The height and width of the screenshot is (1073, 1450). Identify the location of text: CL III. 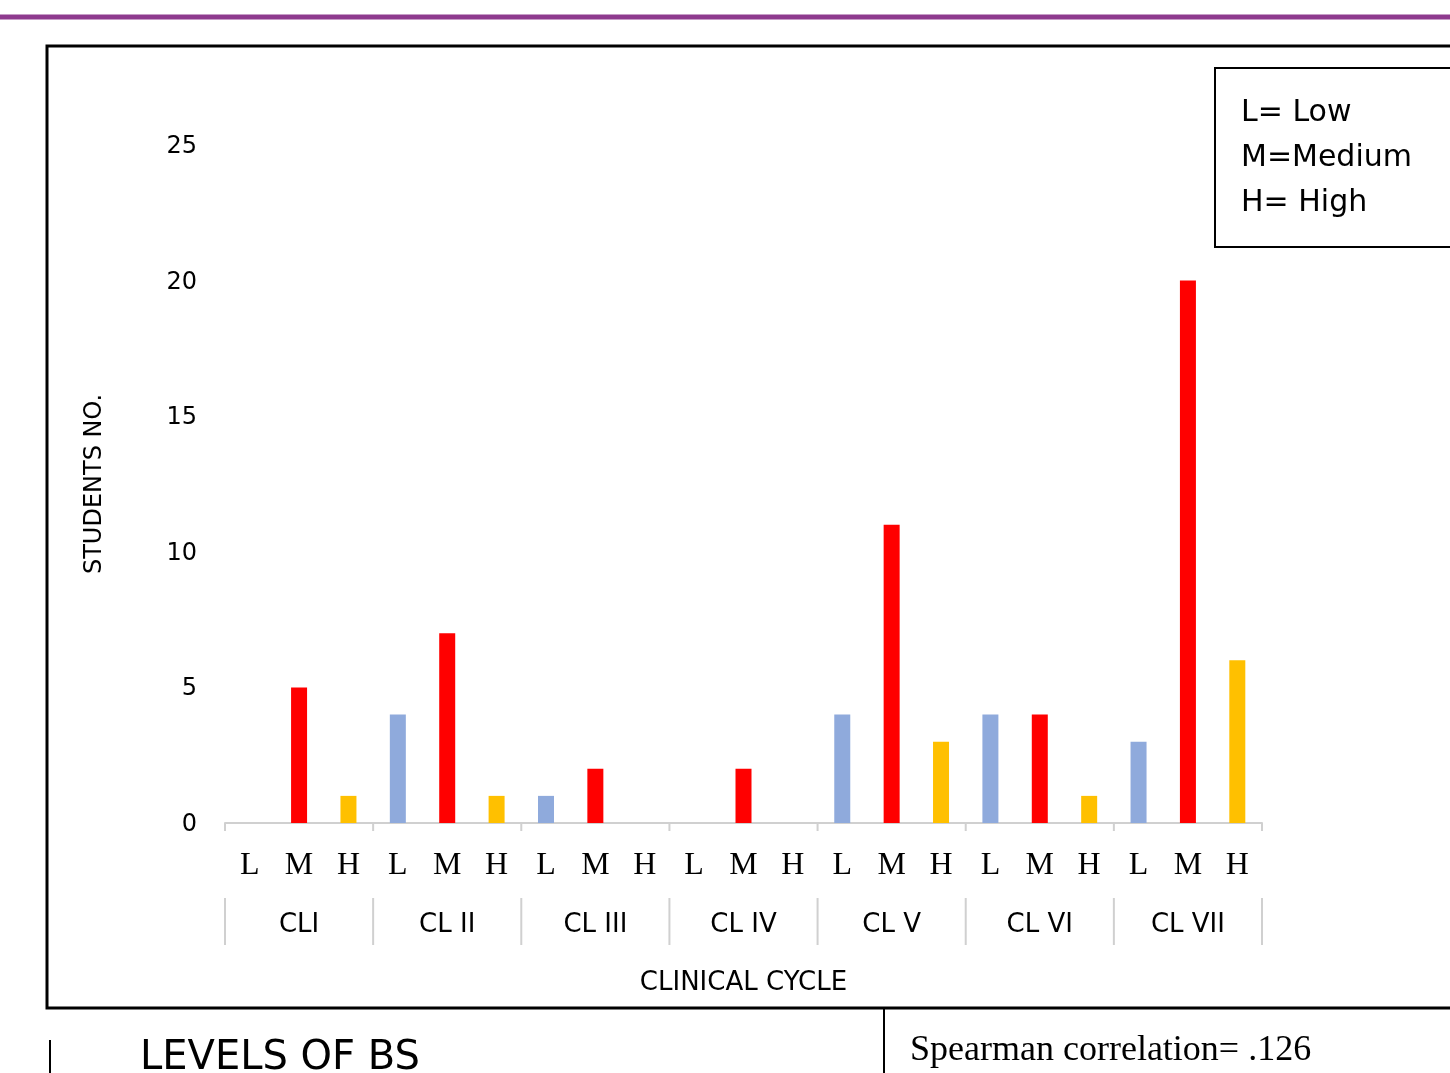
(595, 923).